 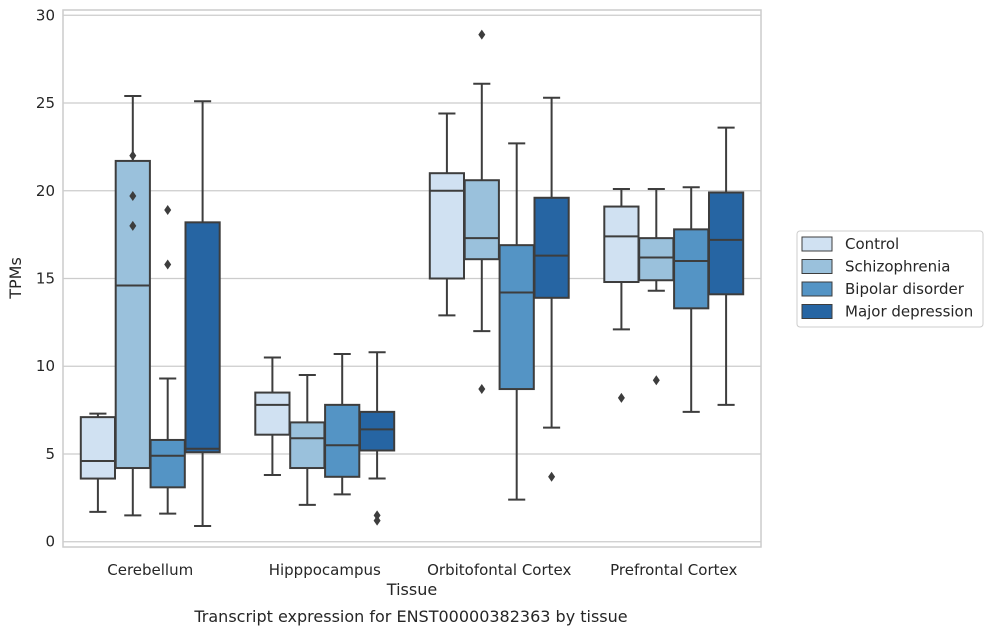 I want to click on y-tick-label: 15, so click(x=45, y=279).